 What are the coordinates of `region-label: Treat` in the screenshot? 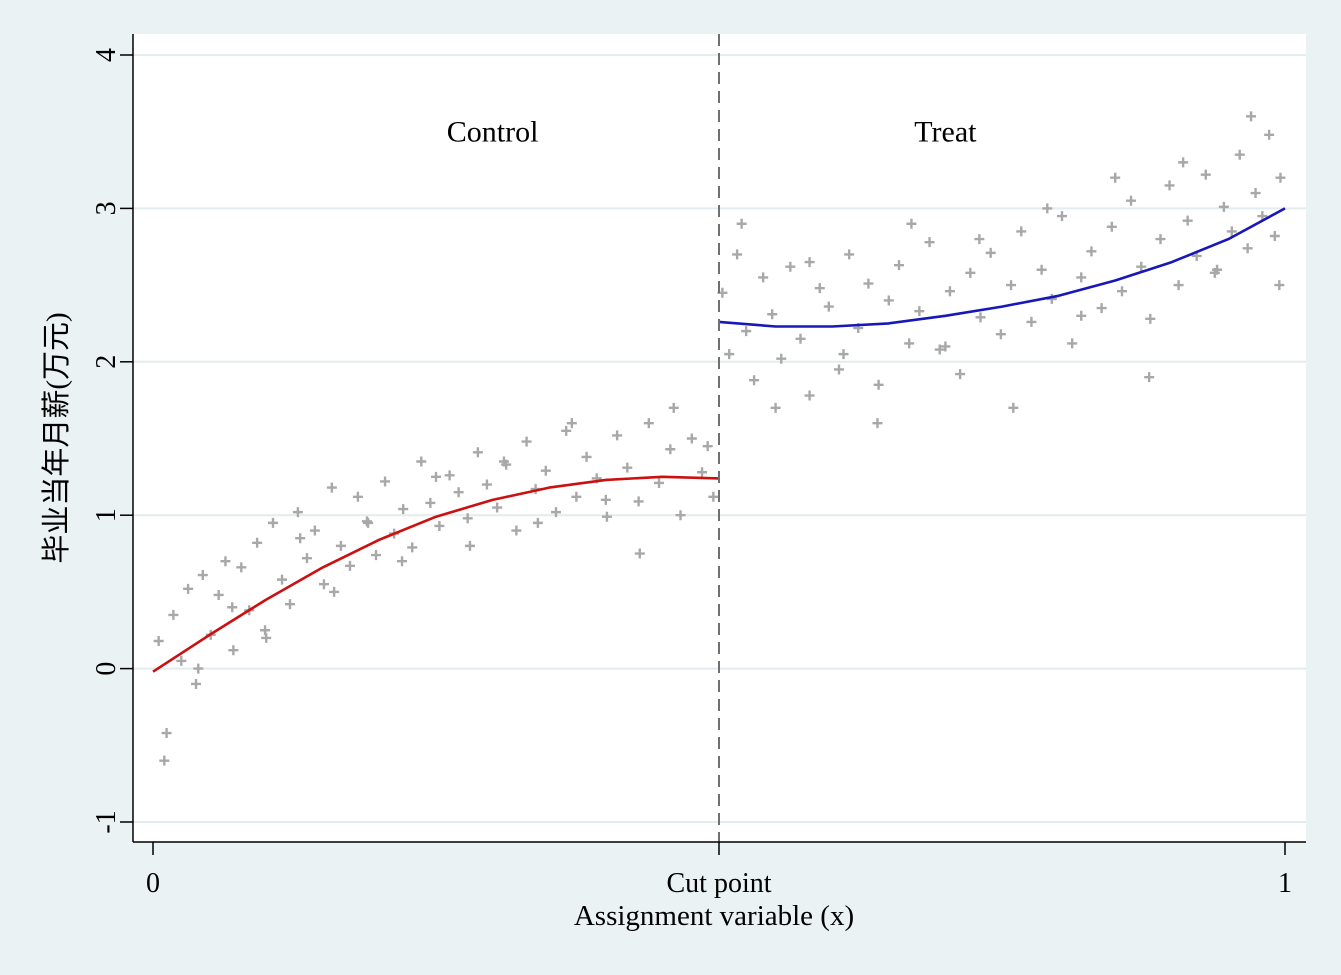 It's located at (945, 132).